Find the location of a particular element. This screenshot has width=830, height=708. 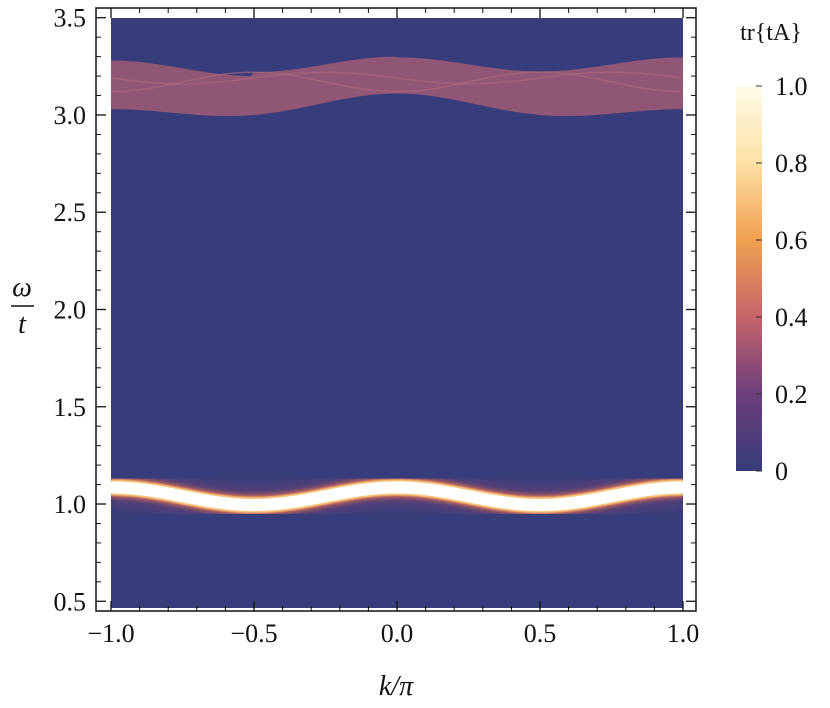

colorbar-tick-labels: 0 0.2 0.4 0.6 0.8 1.0 is located at coordinates (791, 279).